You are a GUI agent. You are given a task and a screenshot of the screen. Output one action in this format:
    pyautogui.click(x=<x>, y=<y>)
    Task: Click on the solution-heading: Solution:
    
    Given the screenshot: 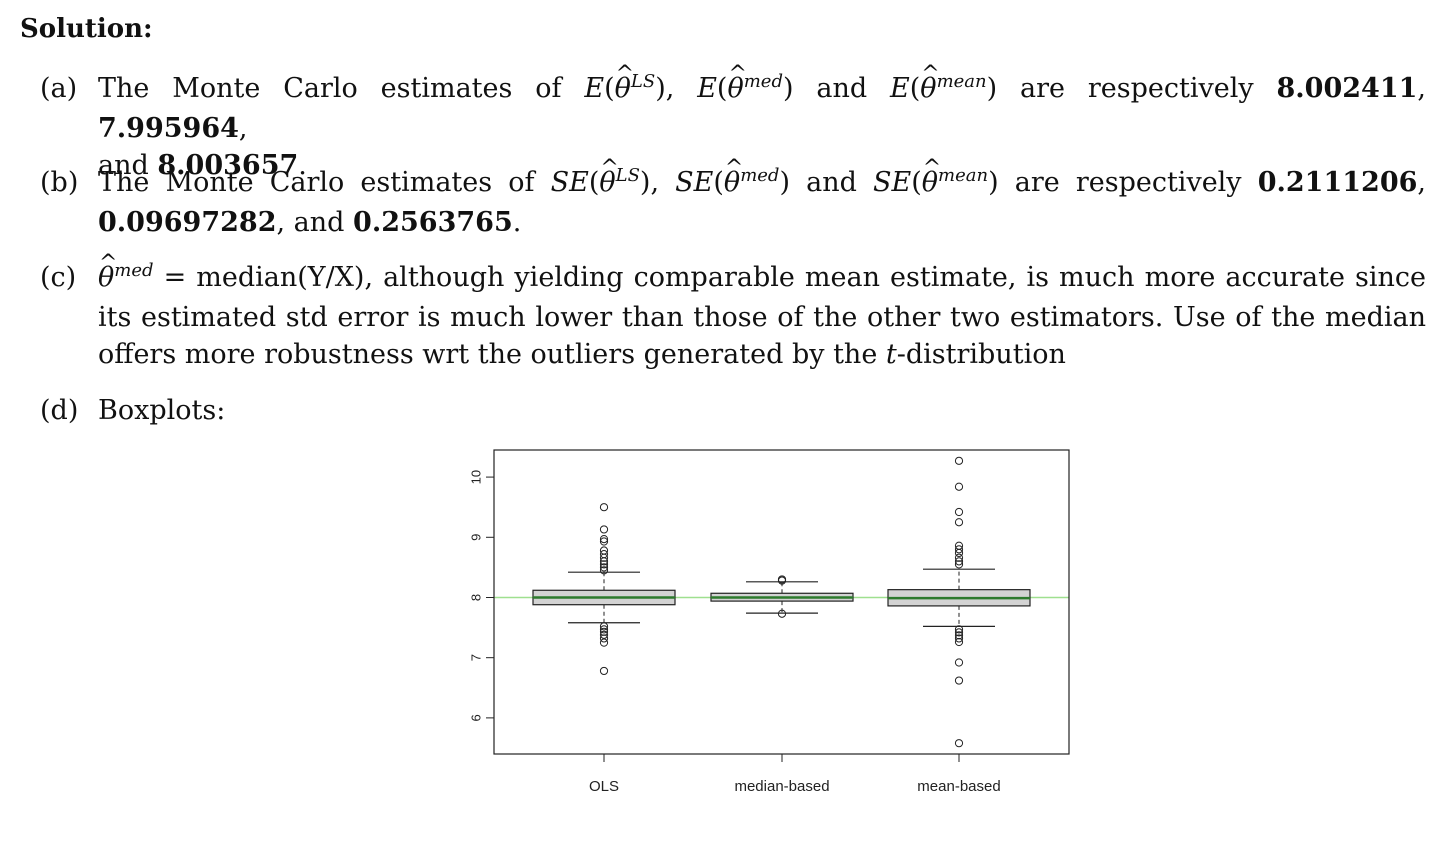 What is the action you would take?
    pyautogui.click(x=86, y=29)
    